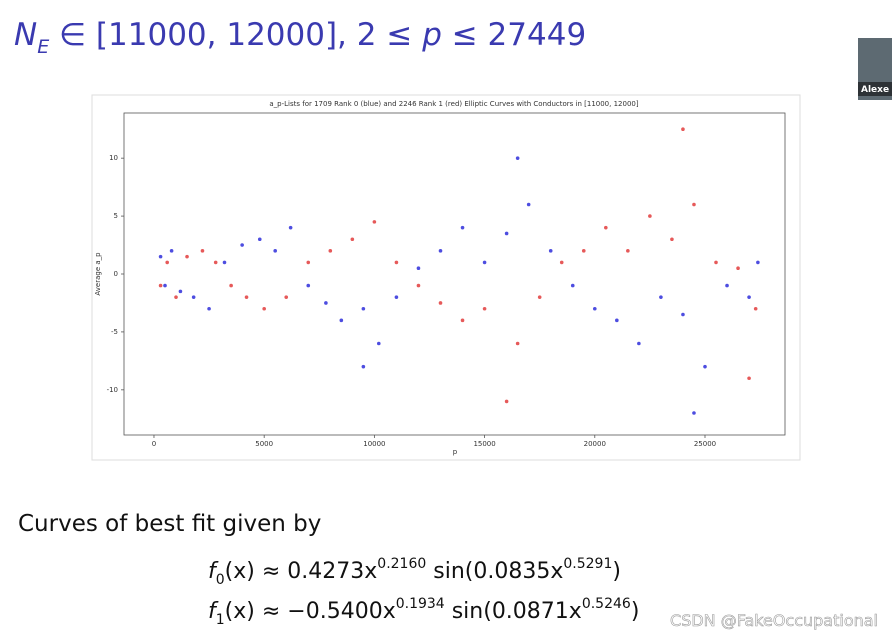  I want to click on y-tick-label: 5, so click(116, 216).